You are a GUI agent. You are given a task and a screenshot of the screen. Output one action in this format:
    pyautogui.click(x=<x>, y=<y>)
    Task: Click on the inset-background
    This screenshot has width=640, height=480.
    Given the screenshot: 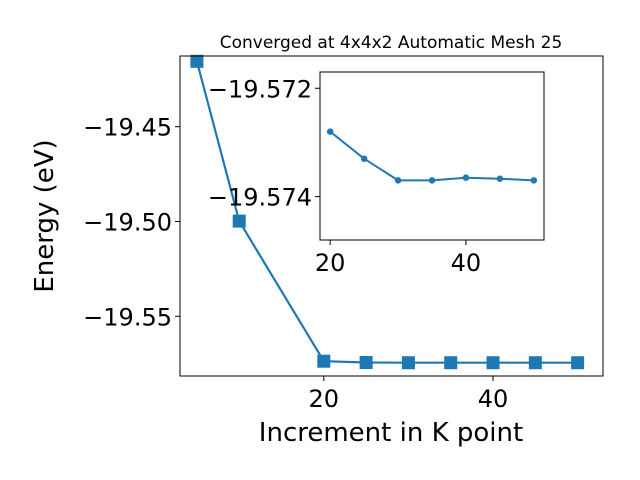 What is the action you would take?
    pyautogui.click(x=432, y=156)
    